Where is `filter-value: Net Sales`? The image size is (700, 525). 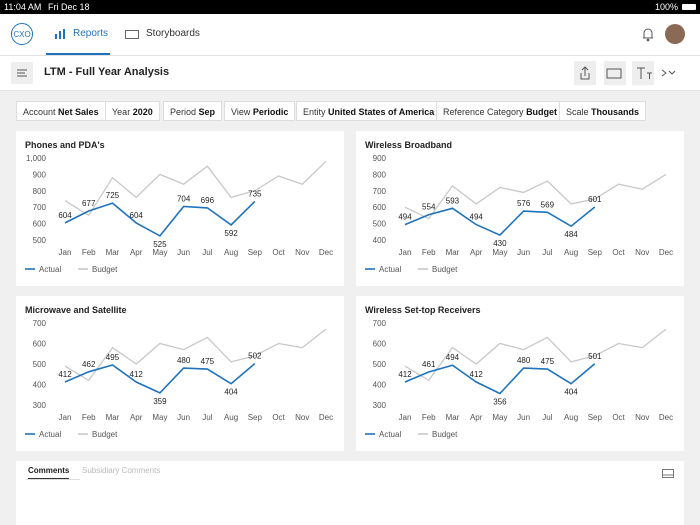
filter-value: Net Sales is located at coordinates (78, 112).